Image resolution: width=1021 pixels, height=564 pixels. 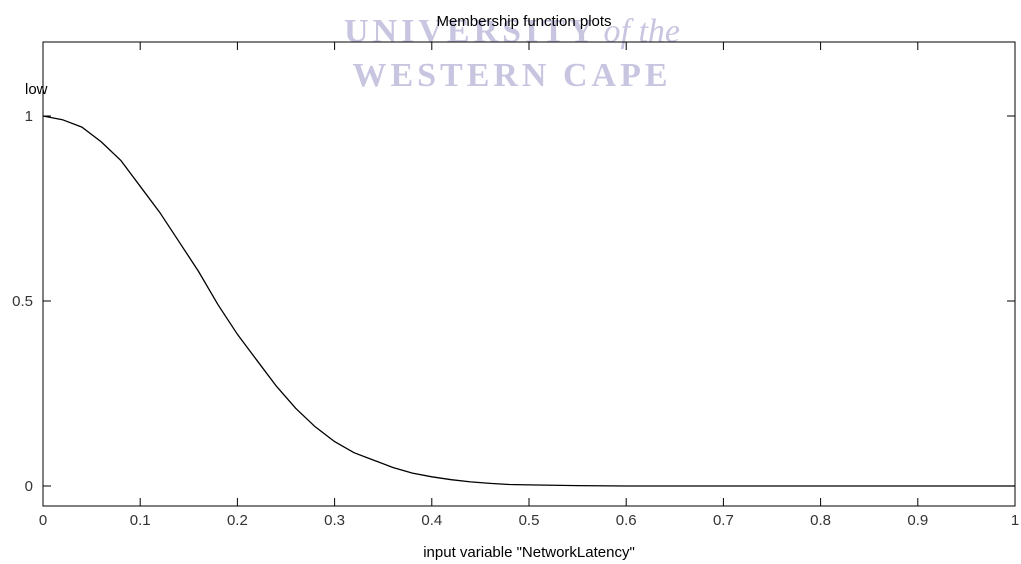 What do you see at coordinates (529, 552) in the screenshot?
I see `x-axis-label: input variable "NetworkLatency"` at bounding box center [529, 552].